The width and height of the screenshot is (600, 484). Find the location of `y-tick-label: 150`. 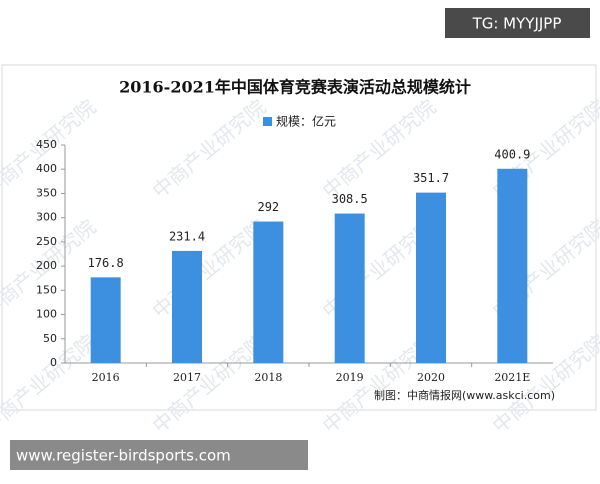

y-tick-label: 150 is located at coordinates (46, 289).